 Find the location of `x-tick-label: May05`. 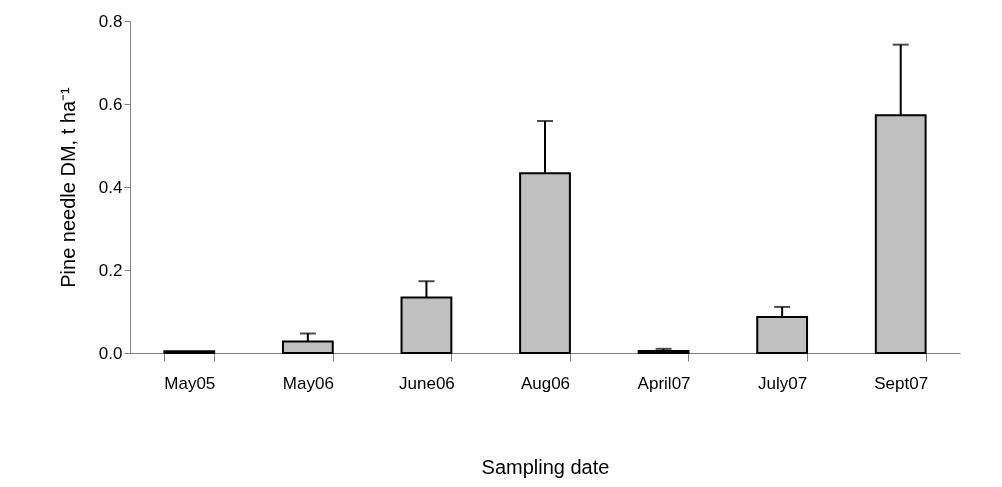

x-tick-label: May05 is located at coordinates (190, 383).